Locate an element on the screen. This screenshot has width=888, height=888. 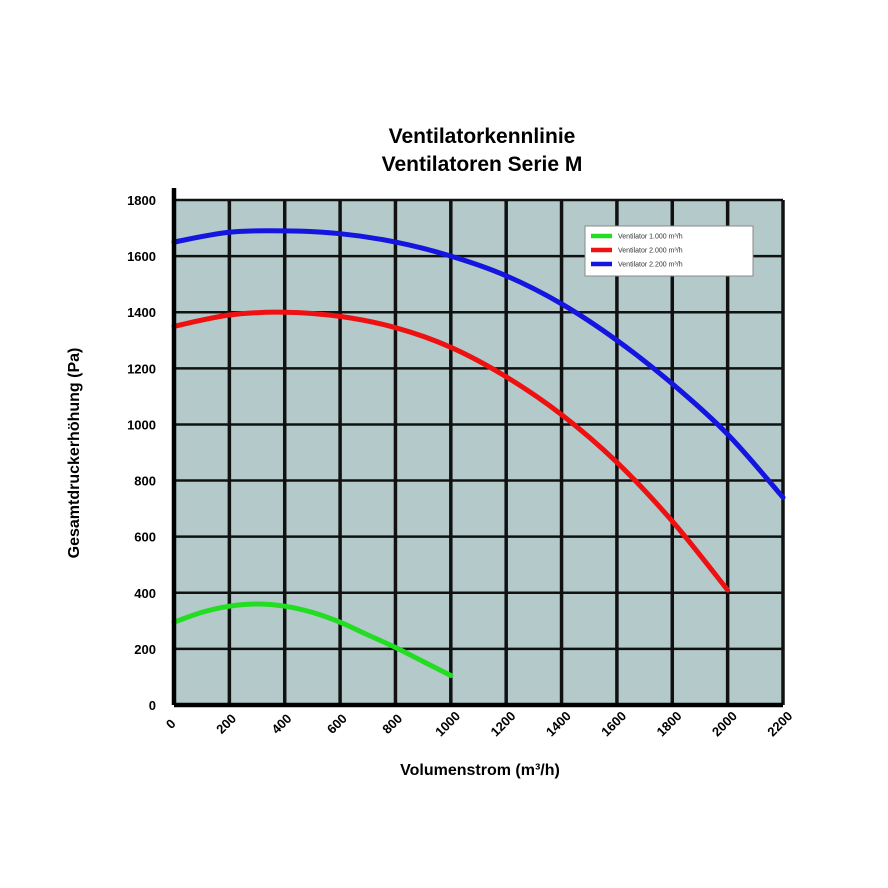
y-axis-label: Gesamtdruckerhöhung (Pa) is located at coordinates (74, 453).